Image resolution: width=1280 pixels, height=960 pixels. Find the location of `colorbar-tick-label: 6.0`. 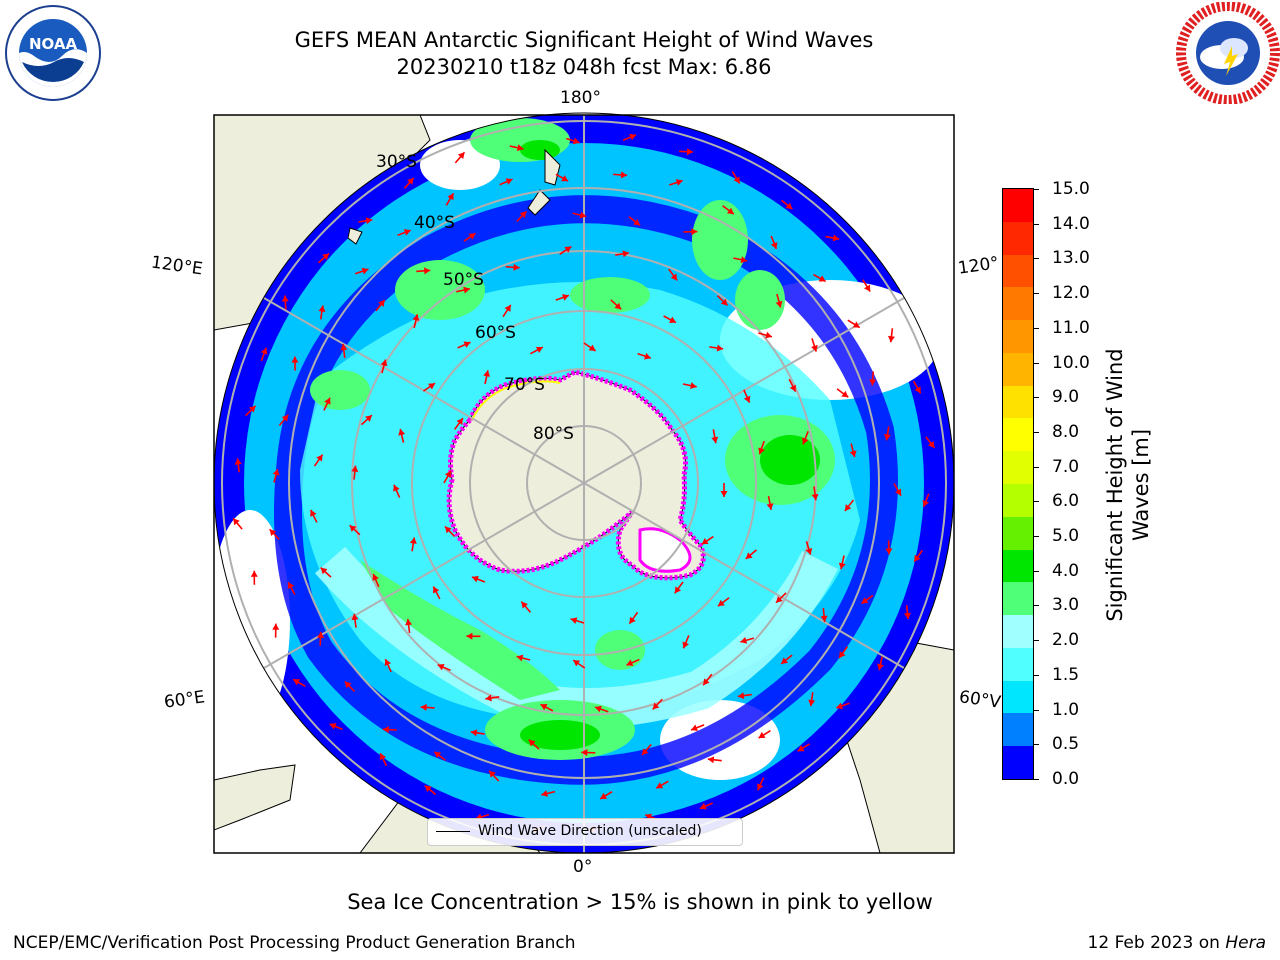

colorbar-tick-label: 6.0 is located at coordinates (1066, 501).